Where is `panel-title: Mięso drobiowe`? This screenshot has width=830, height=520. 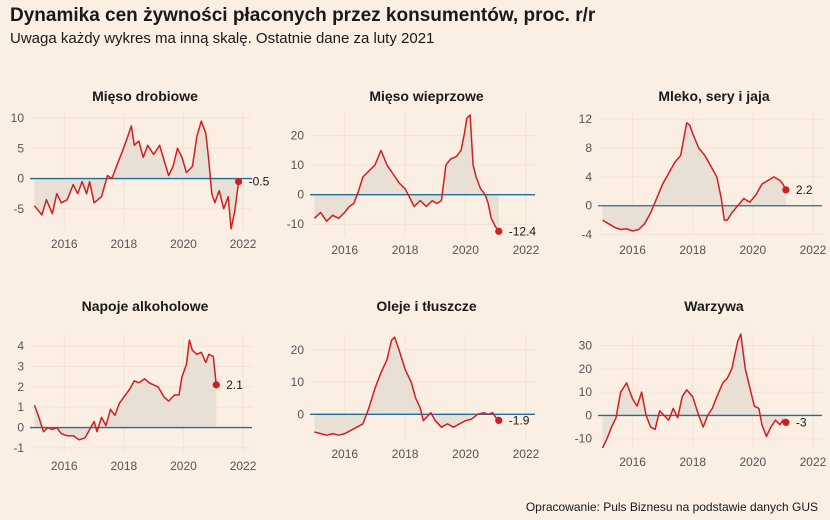
panel-title: Mięso drobiowe is located at coordinates (145, 96).